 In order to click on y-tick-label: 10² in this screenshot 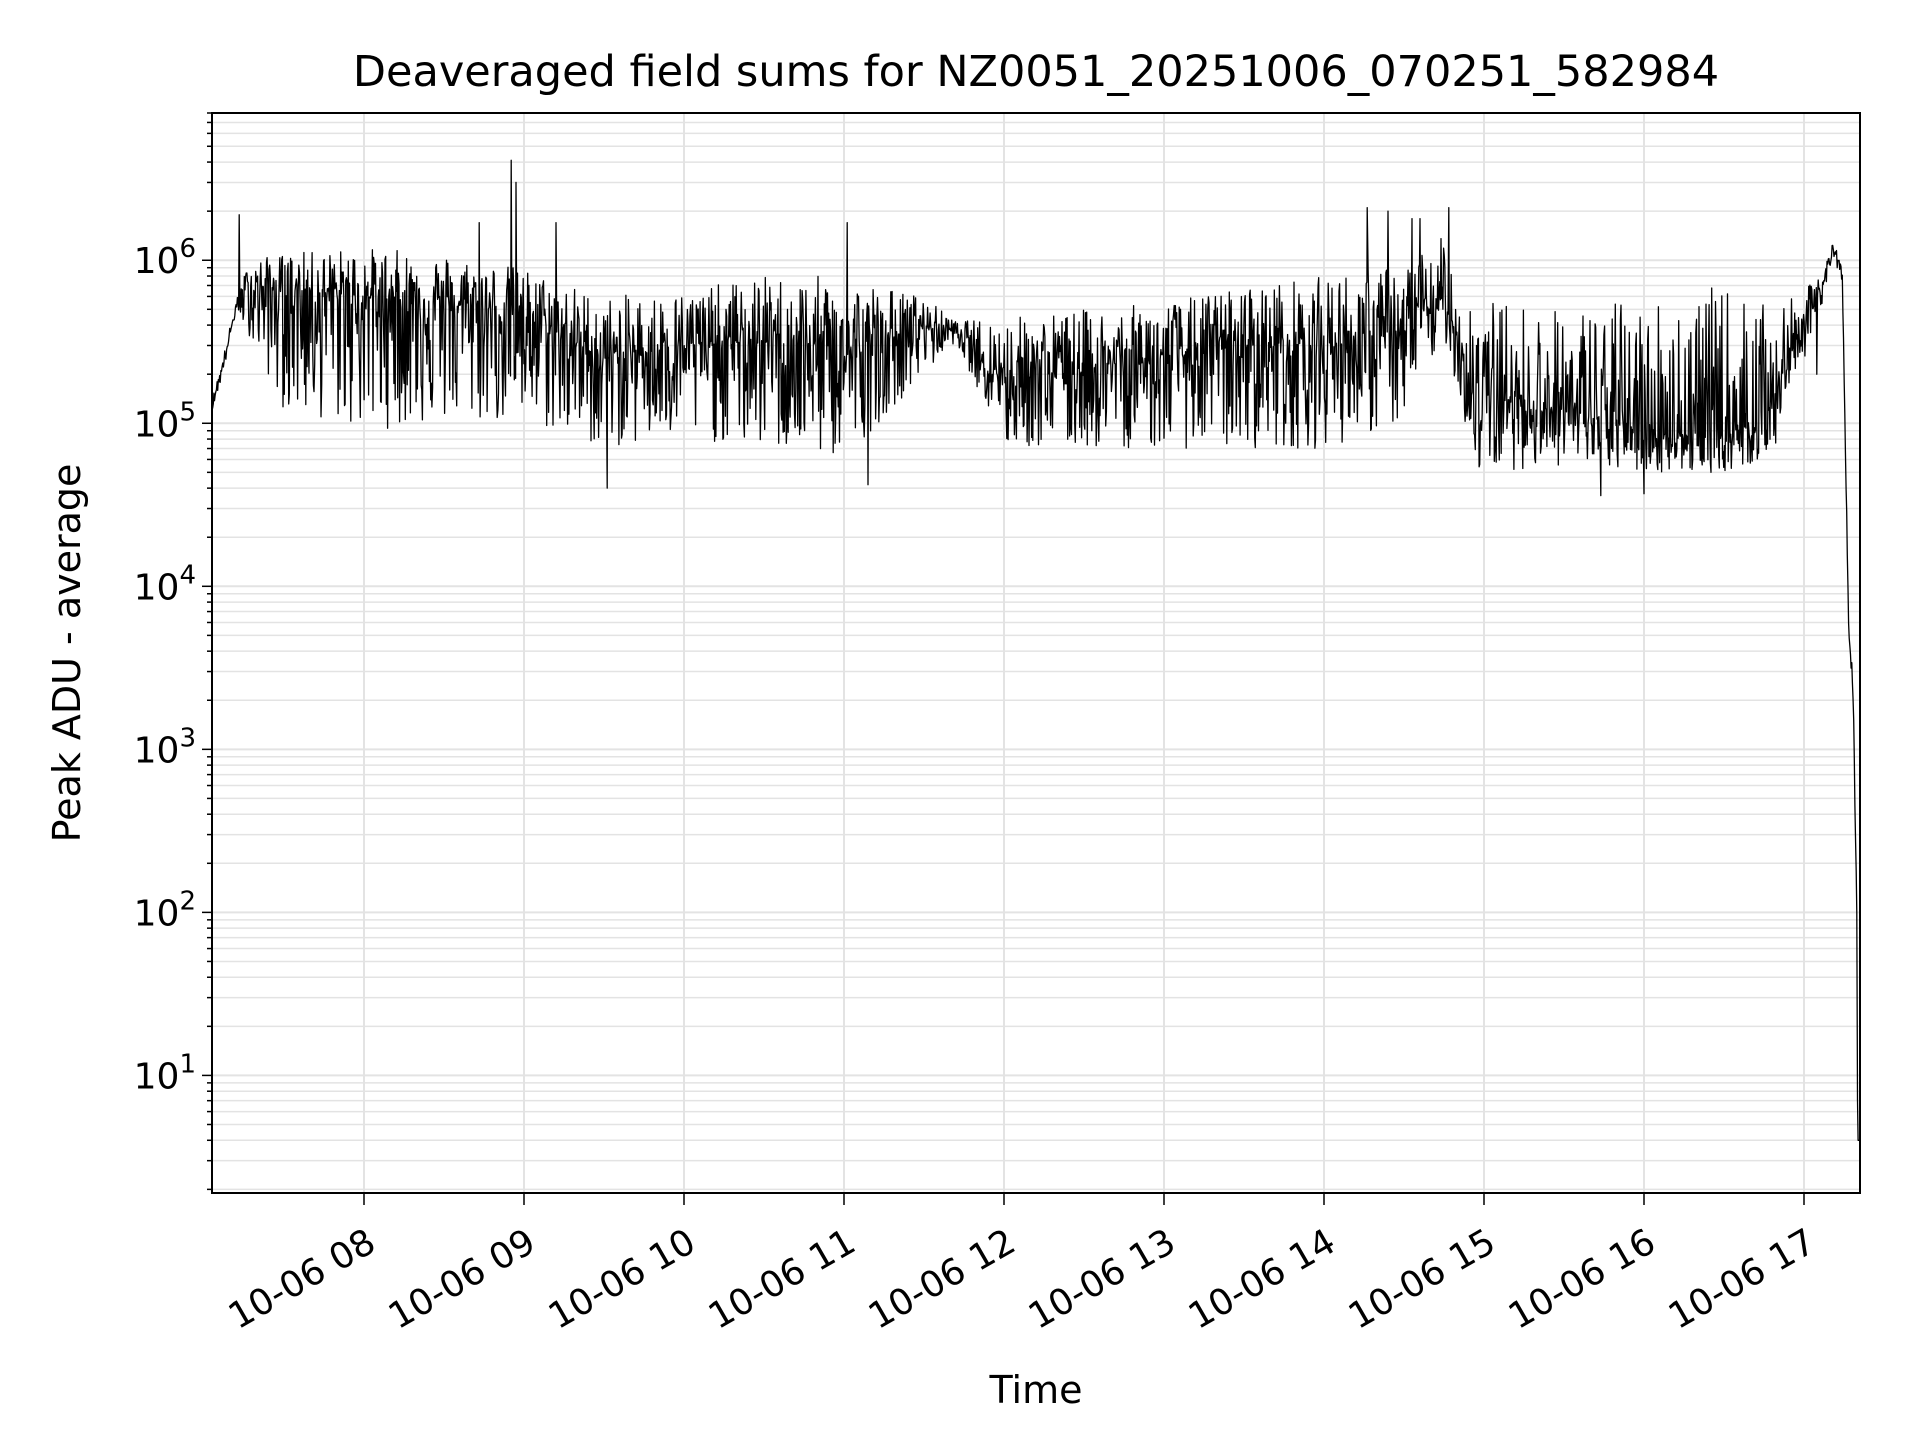, I will do `click(165, 910)`.